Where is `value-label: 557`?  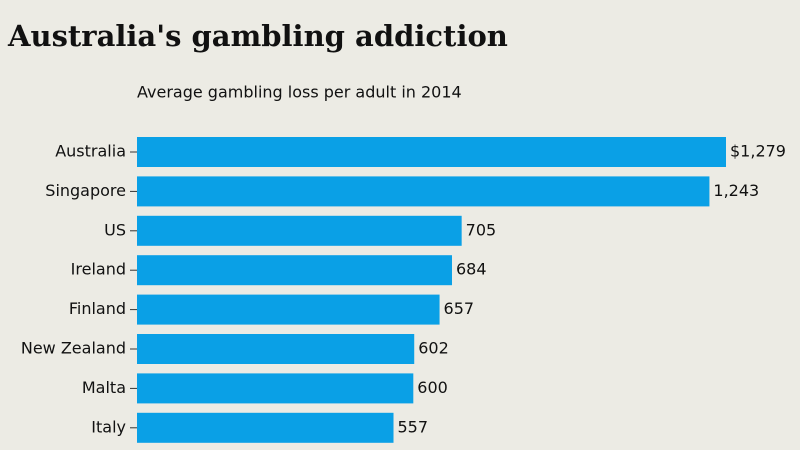
value-label: 557 is located at coordinates (413, 426).